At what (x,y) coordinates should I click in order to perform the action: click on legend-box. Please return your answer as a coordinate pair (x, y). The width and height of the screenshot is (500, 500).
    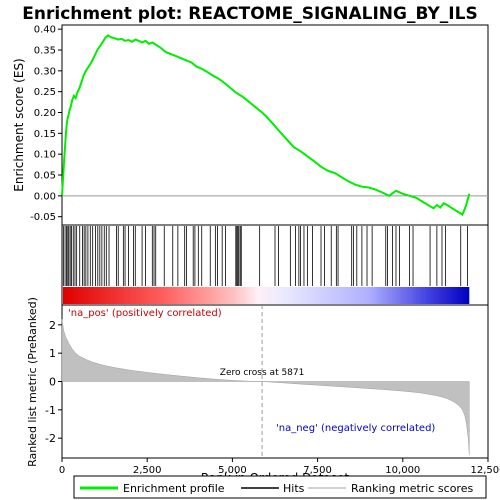
    Looking at the image, I should click on (280, 487).